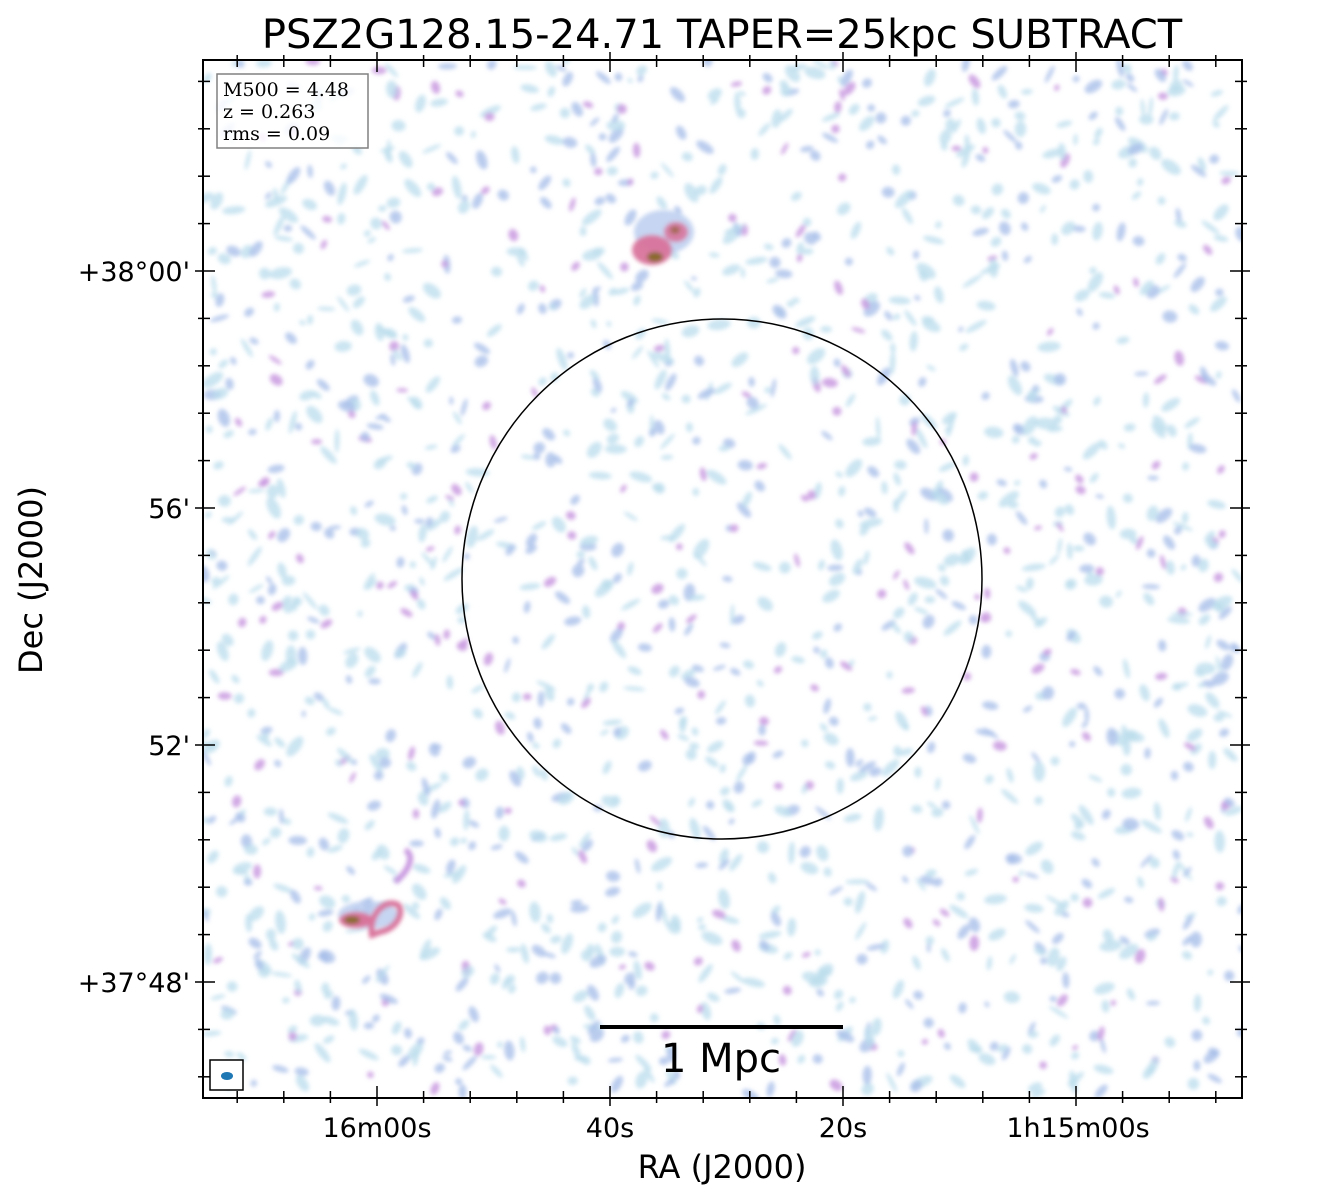 The width and height of the screenshot is (1321, 1200). Describe the element at coordinates (722, 35) in the screenshot. I see `chart-title: PSZ2G128.15-24.71 TAPER=25kpc SUBTRACT` at that location.